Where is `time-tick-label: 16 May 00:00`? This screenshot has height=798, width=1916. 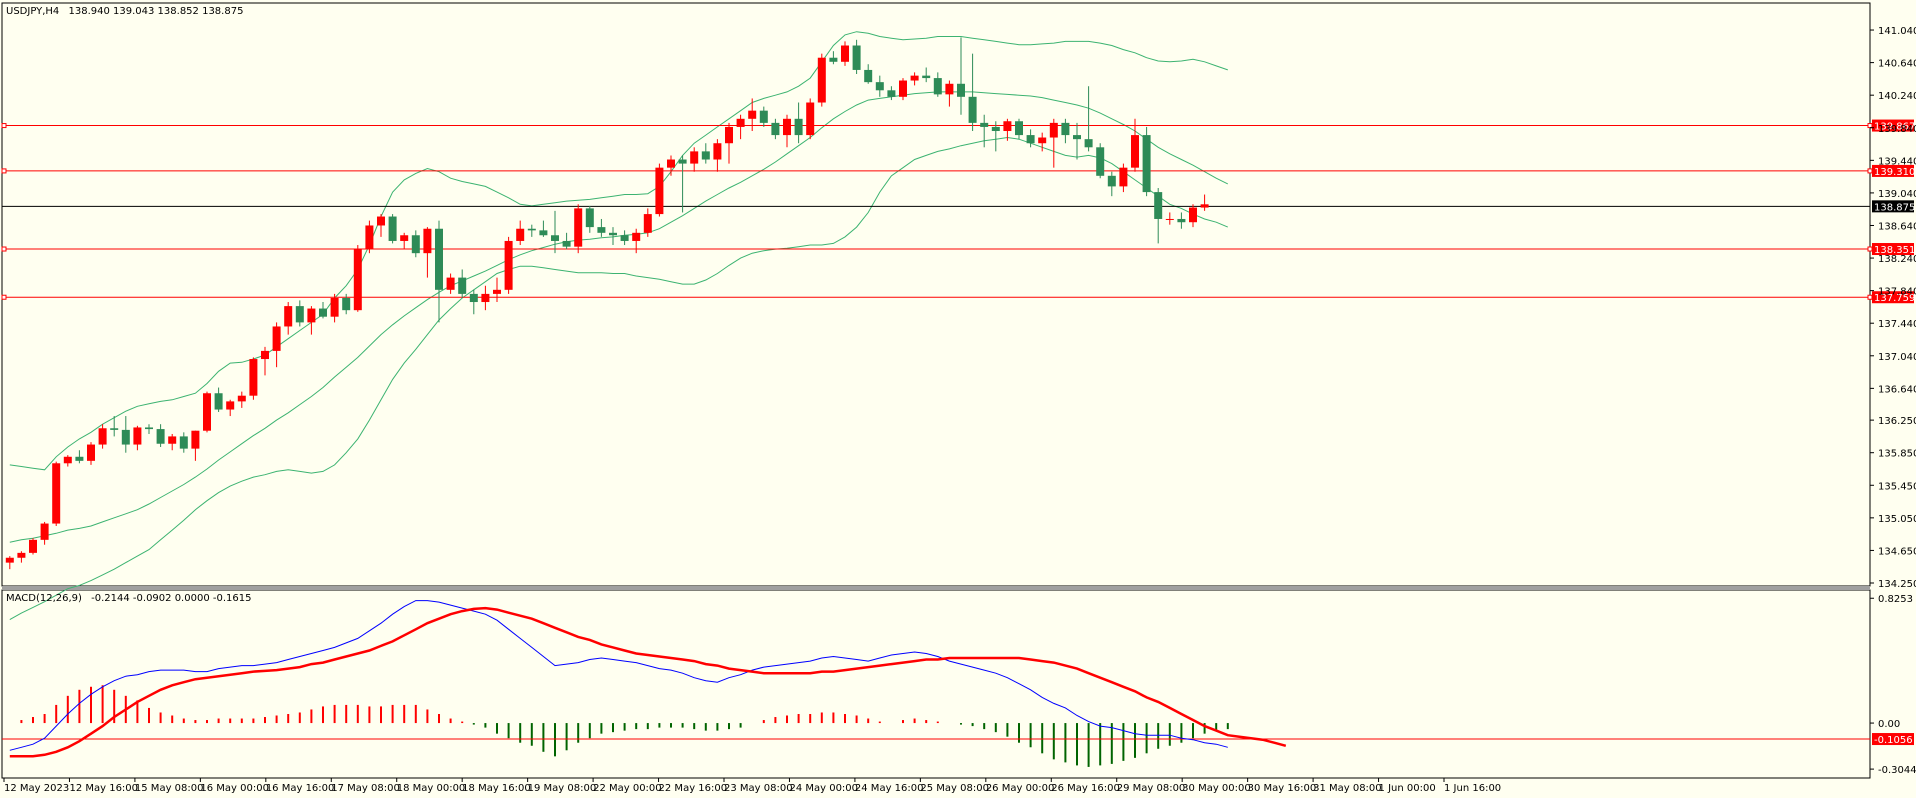
time-tick-label: 16 May 00:00 is located at coordinates (234, 788).